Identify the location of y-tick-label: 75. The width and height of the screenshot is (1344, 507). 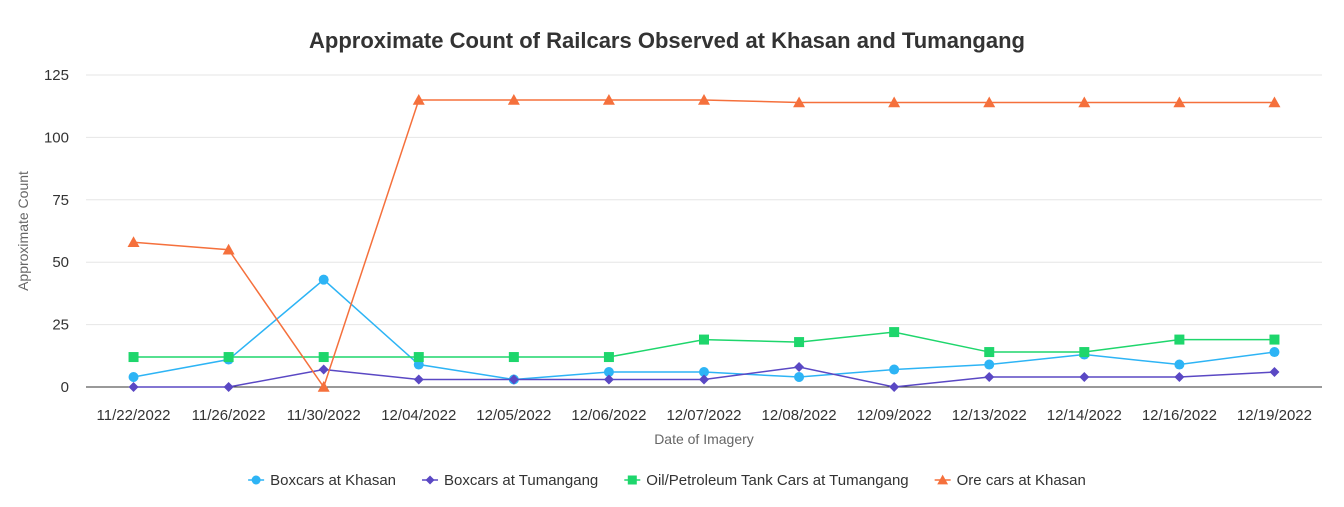
(60, 200).